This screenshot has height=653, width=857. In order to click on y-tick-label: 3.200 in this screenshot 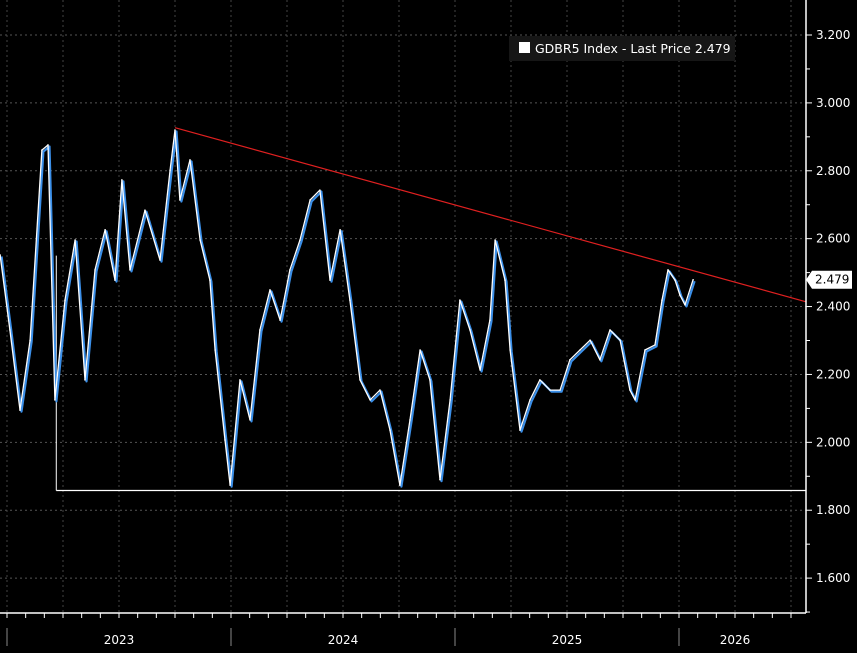, I will do `click(833, 35)`.